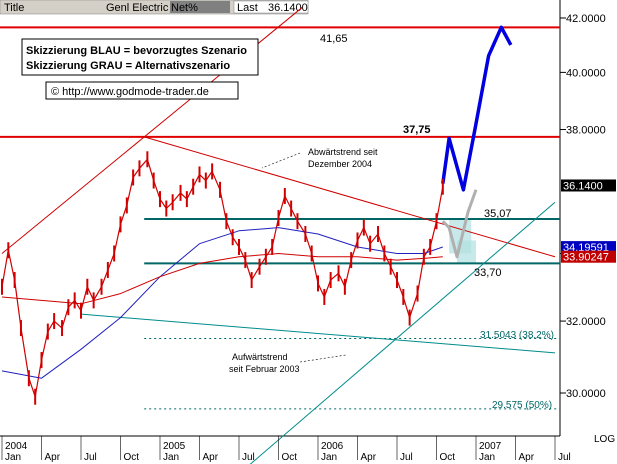  I want to click on copyright-text: © http://www.godmode-trader.de, so click(130, 92).